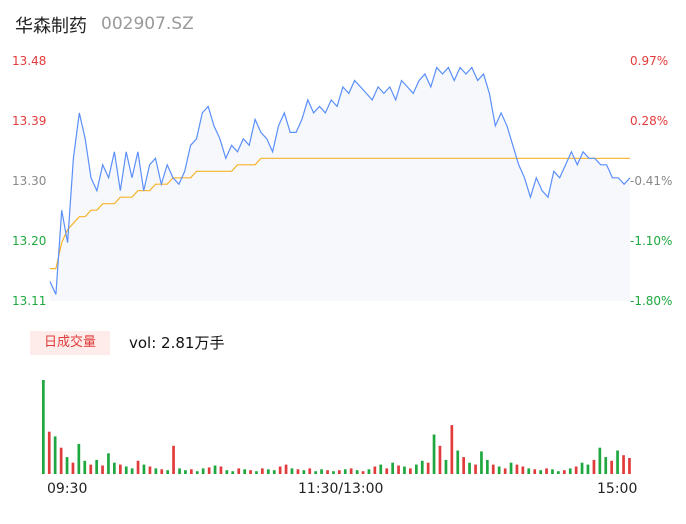  I want to click on pct-tick-3: -1.10%, so click(651, 241).